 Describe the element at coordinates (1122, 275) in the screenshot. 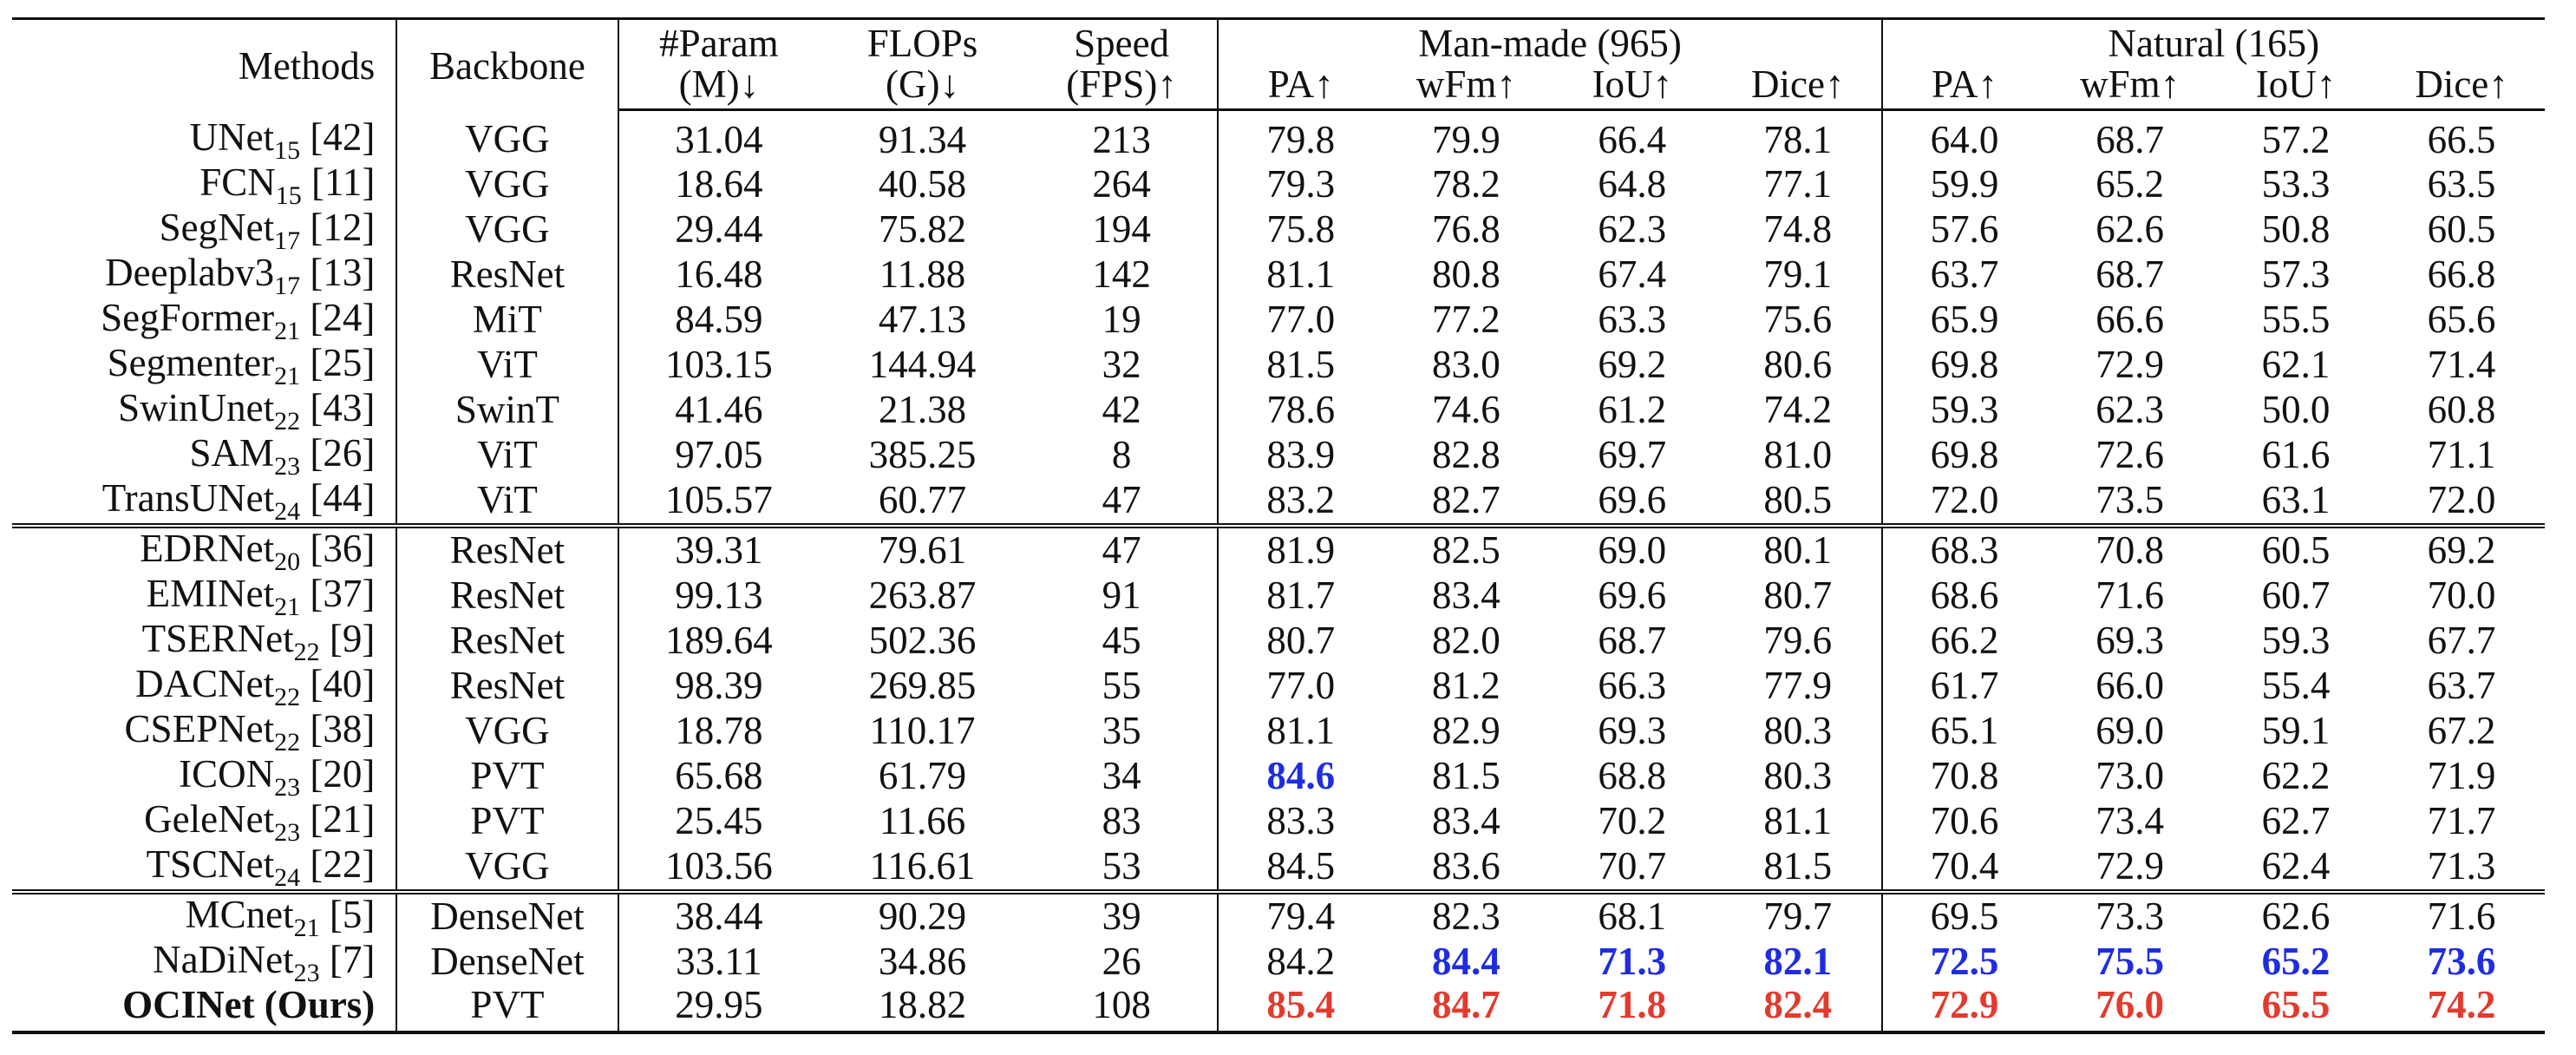

I see `speed-cell: 142` at that location.